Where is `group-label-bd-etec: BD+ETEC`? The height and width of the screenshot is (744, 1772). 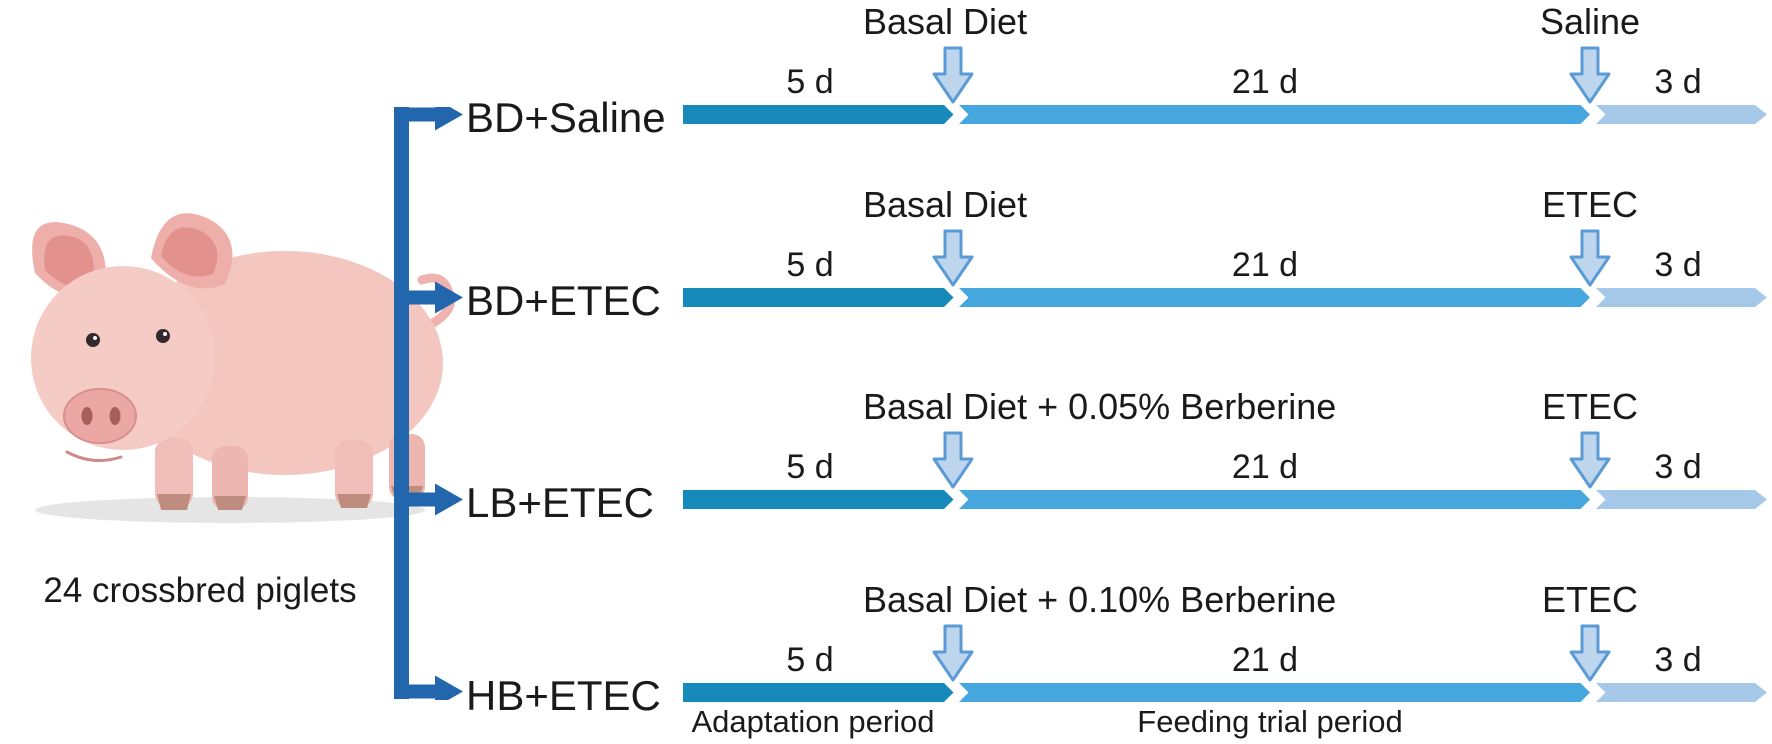 group-label-bd-etec: BD+ETEC is located at coordinates (563, 300).